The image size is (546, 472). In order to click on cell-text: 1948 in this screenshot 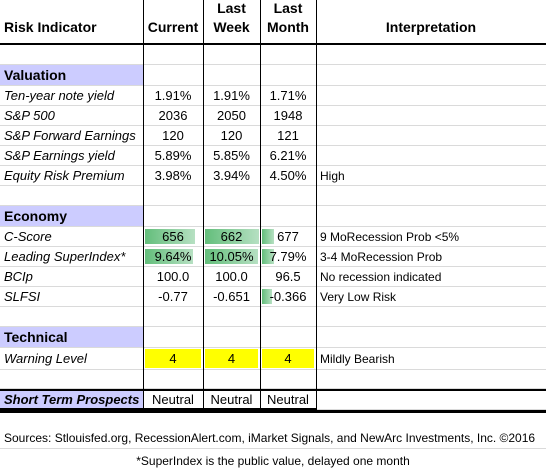, I will do `click(288, 115)`.